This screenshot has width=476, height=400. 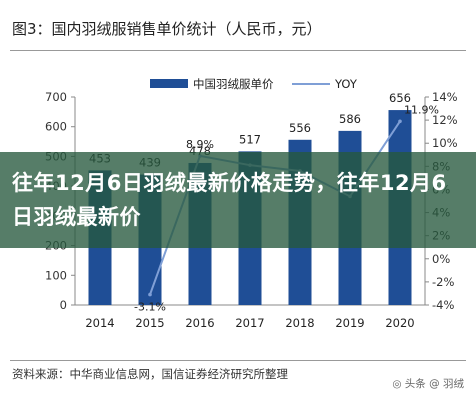 What do you see at coordinates (346, 84) in the screenshot?
I see `legend-line-label: YOY` at bounding box center [346, 84].